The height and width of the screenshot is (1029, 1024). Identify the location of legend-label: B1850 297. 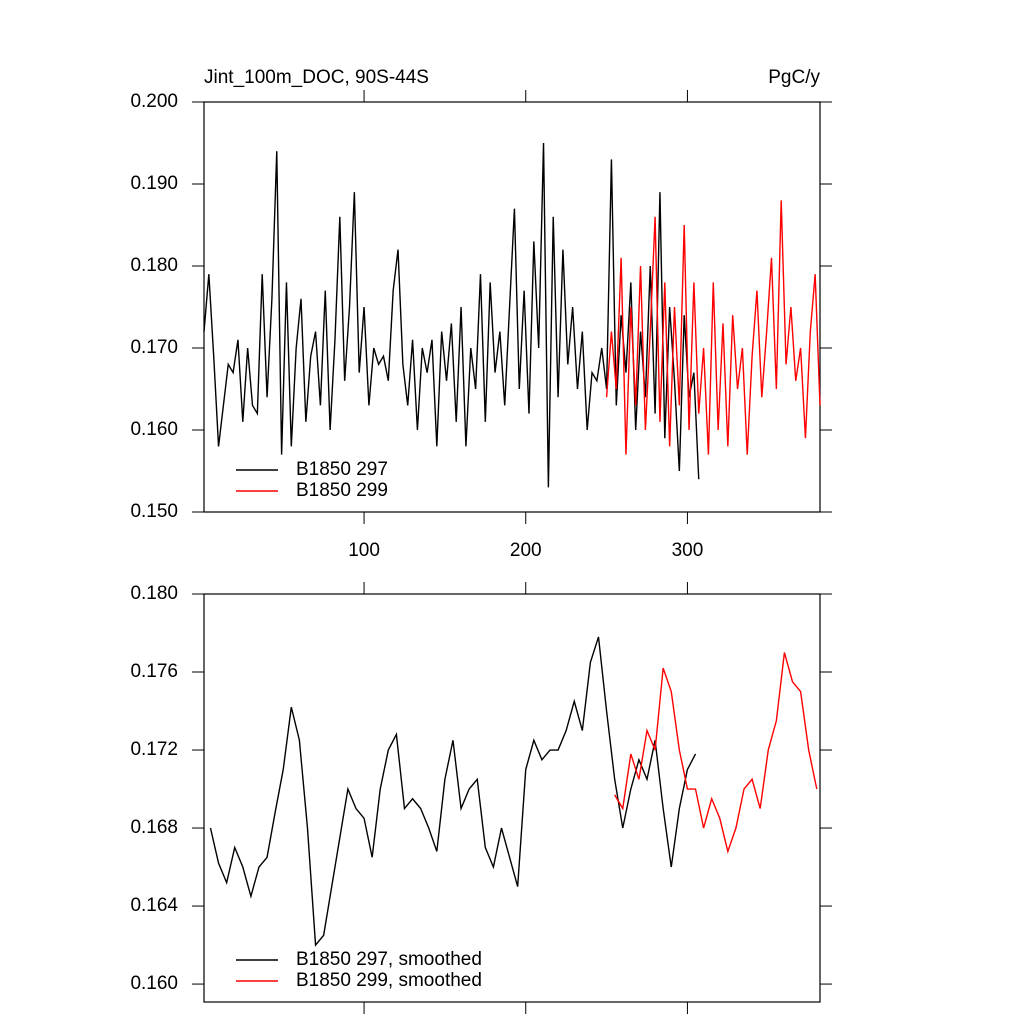
(342, 469).